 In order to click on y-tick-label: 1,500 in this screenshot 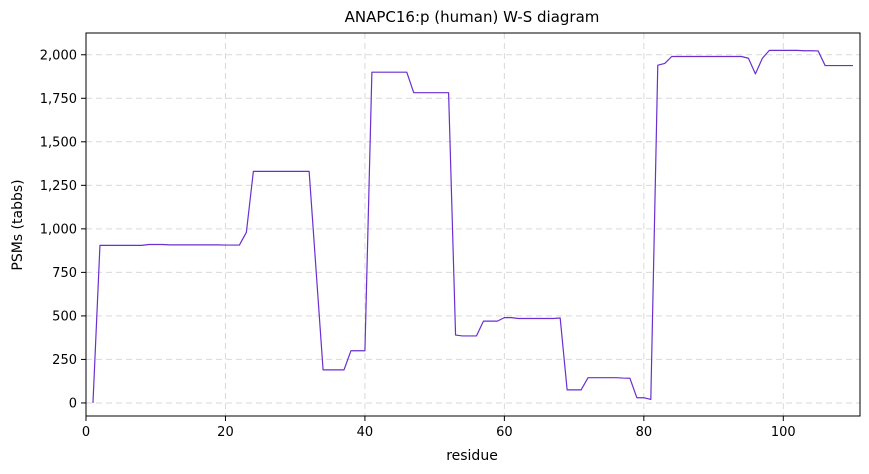, I will do `click(58, 142)`.